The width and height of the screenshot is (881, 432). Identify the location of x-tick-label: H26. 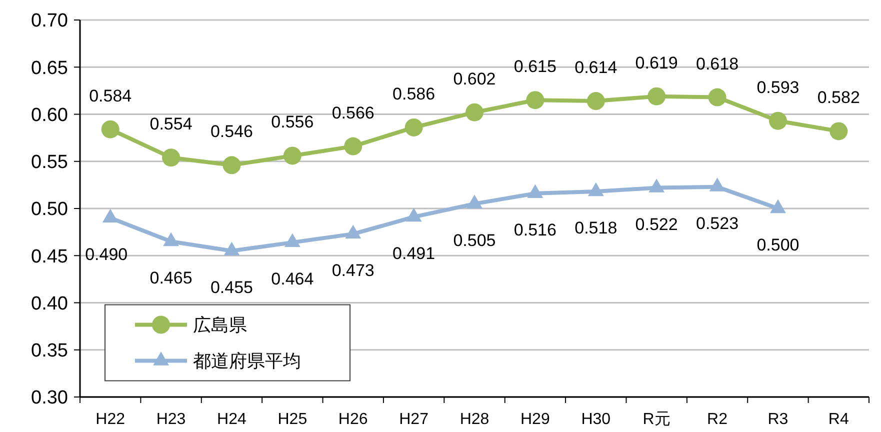
(353, 419).